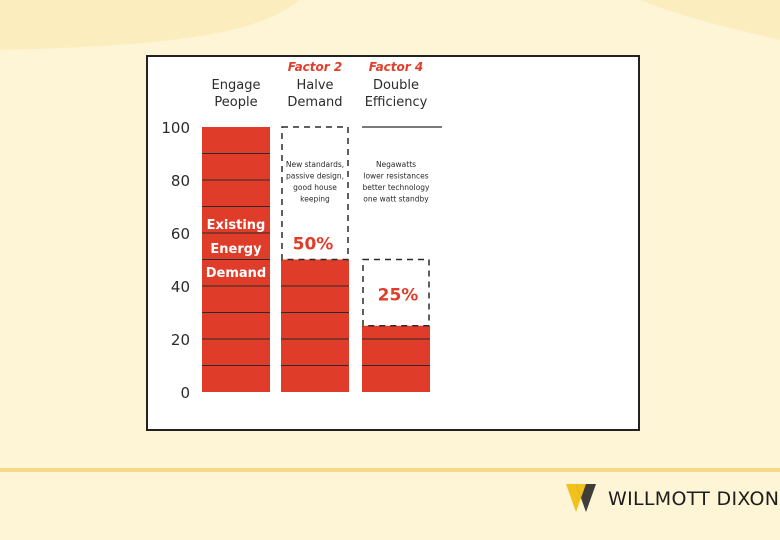 The height and width of the screenshot is (540, 780). What do you see at coordinates (315, 199) in the screenshot?
I see `column-note: keeping` at bounding box center [315, 199].